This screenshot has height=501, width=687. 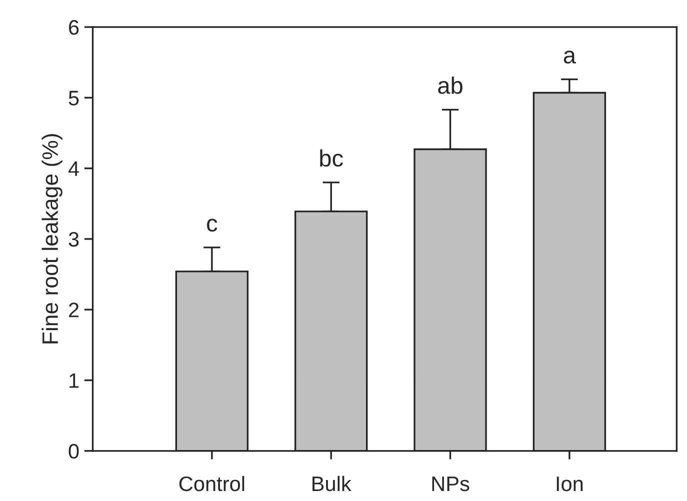 What do you see at coordinates (73, 169) in the screenshot?
I see `y-tick-label: 4` at bounding box center [73, 169].